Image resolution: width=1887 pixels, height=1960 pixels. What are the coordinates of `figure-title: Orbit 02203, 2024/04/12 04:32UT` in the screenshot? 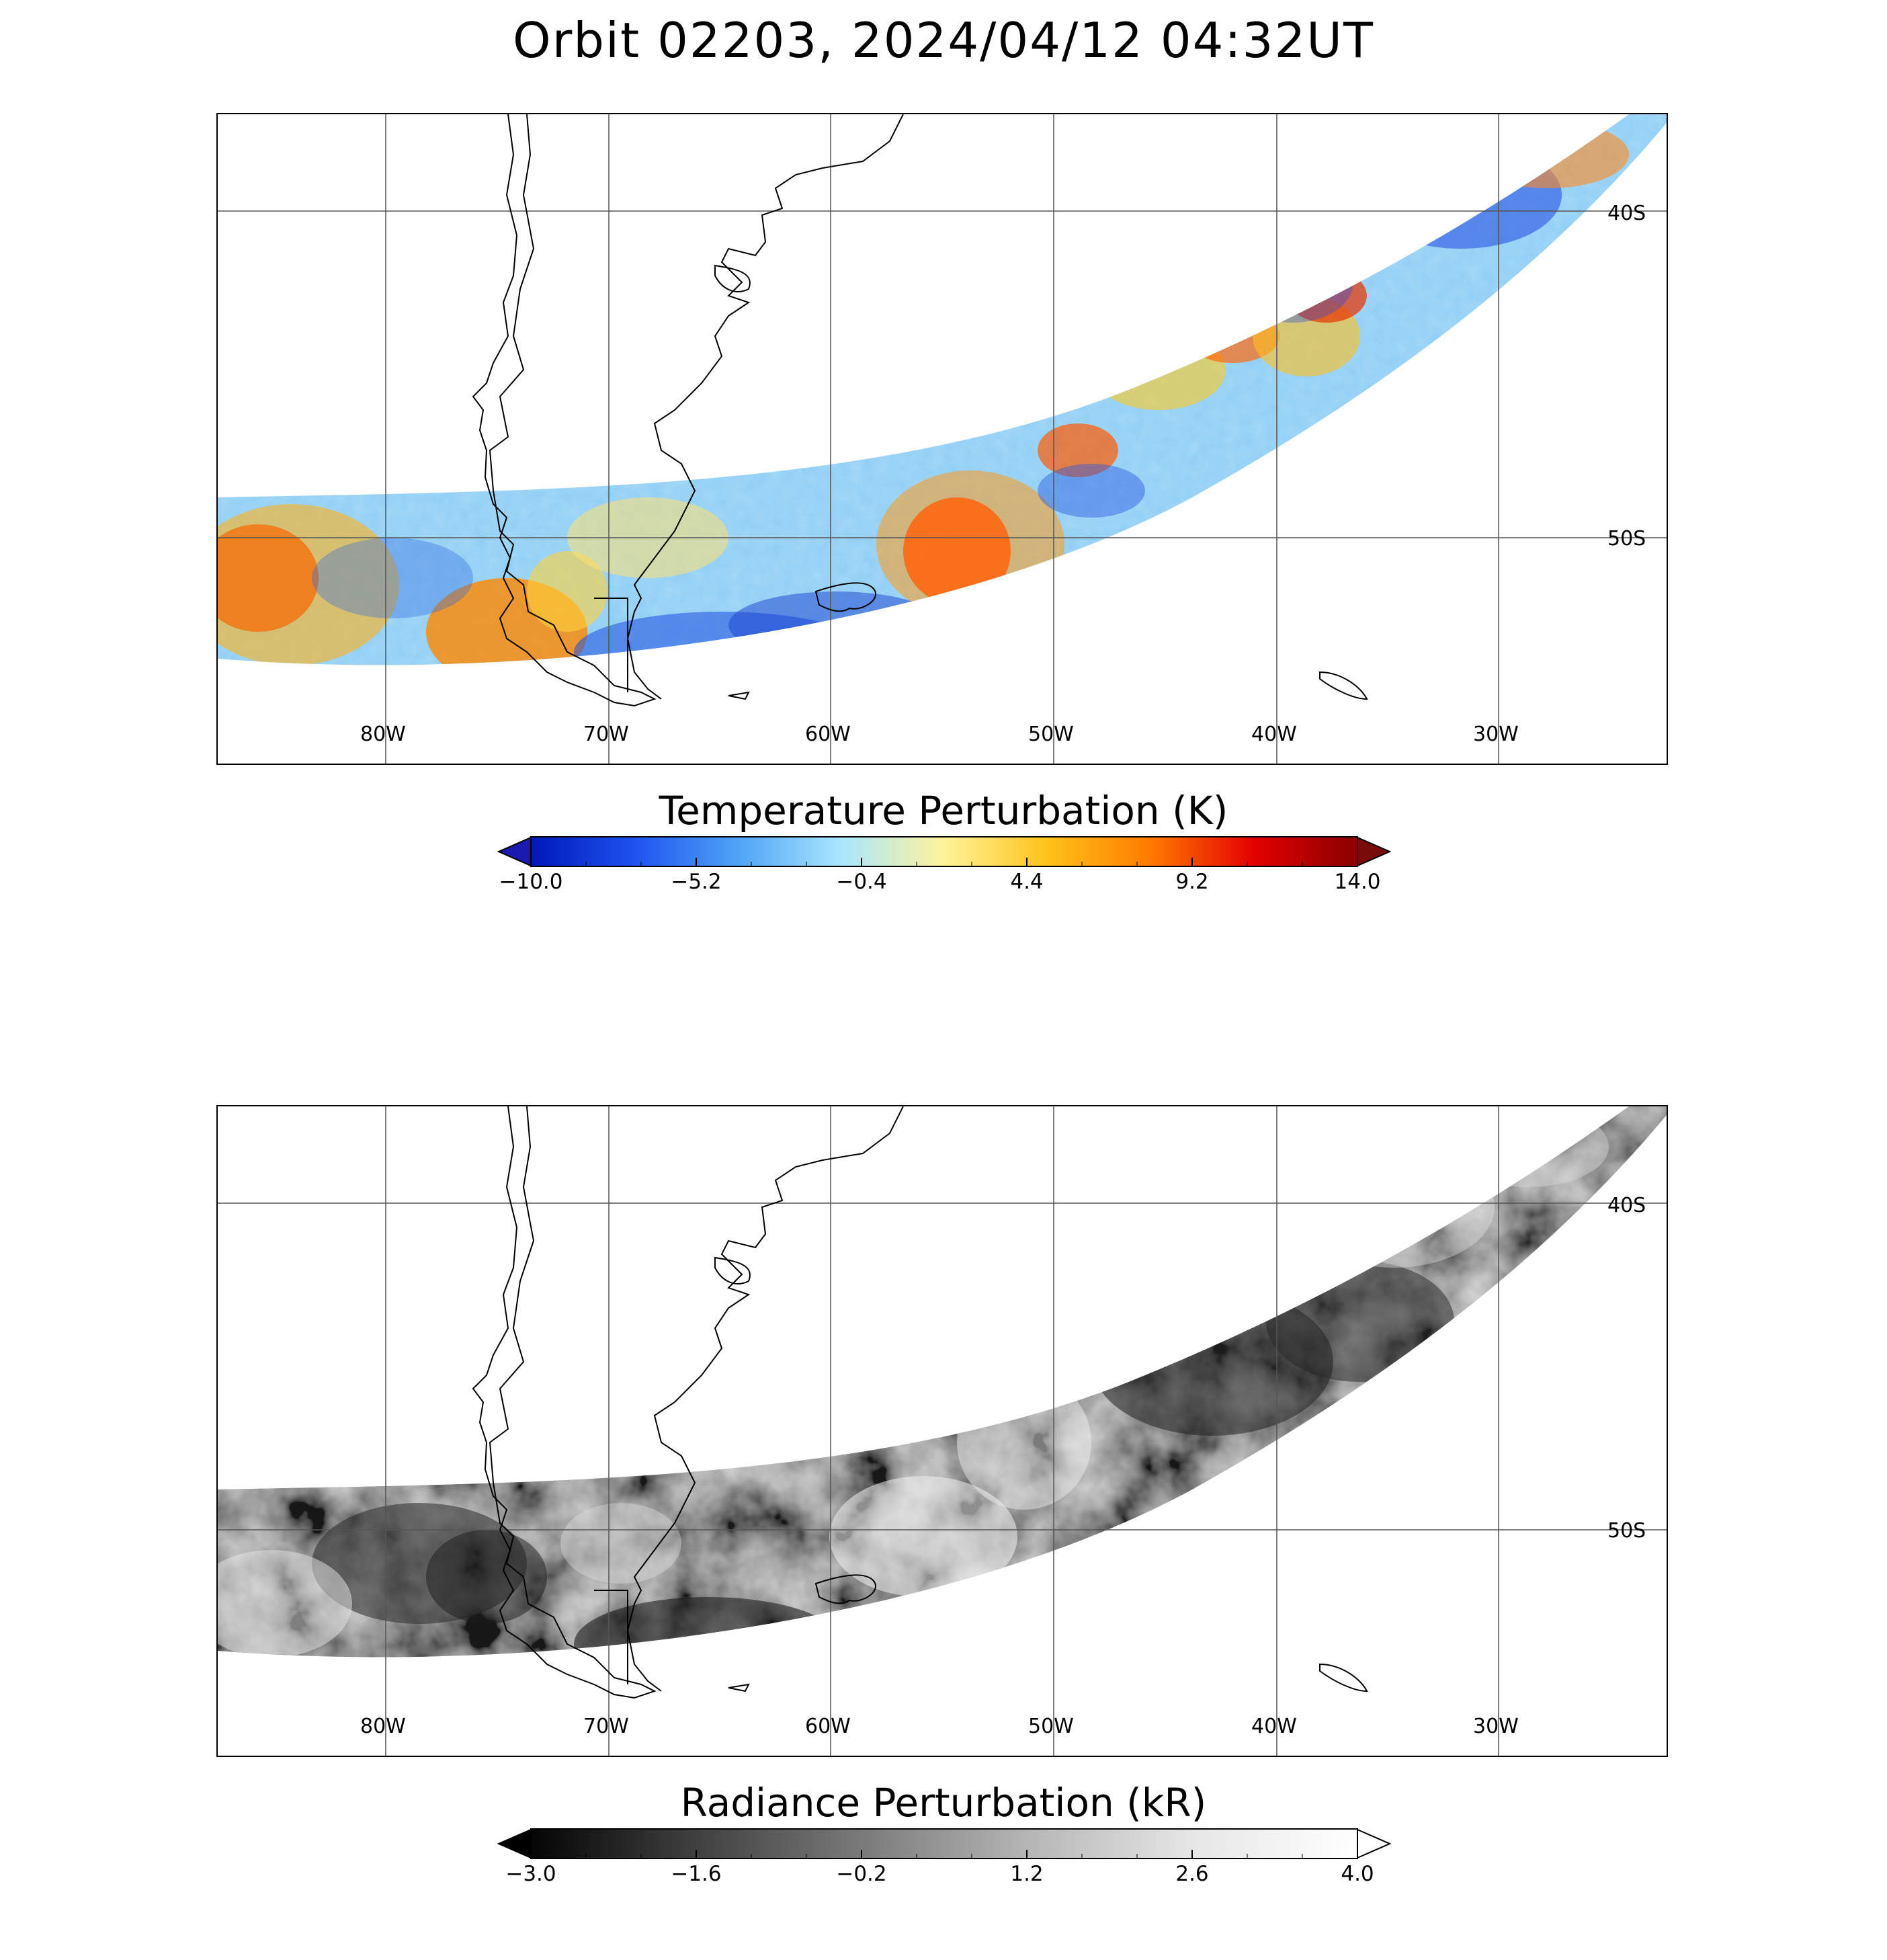 It's located at (944, 40).